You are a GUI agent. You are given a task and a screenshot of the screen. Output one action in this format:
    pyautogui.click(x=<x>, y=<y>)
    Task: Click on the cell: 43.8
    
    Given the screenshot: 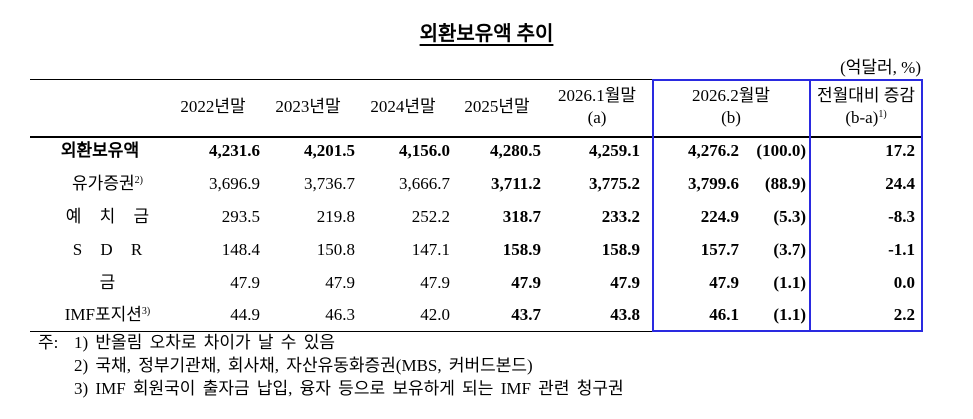 What is the action you would take?
    pyautogui.click(x=625, y=315)
    